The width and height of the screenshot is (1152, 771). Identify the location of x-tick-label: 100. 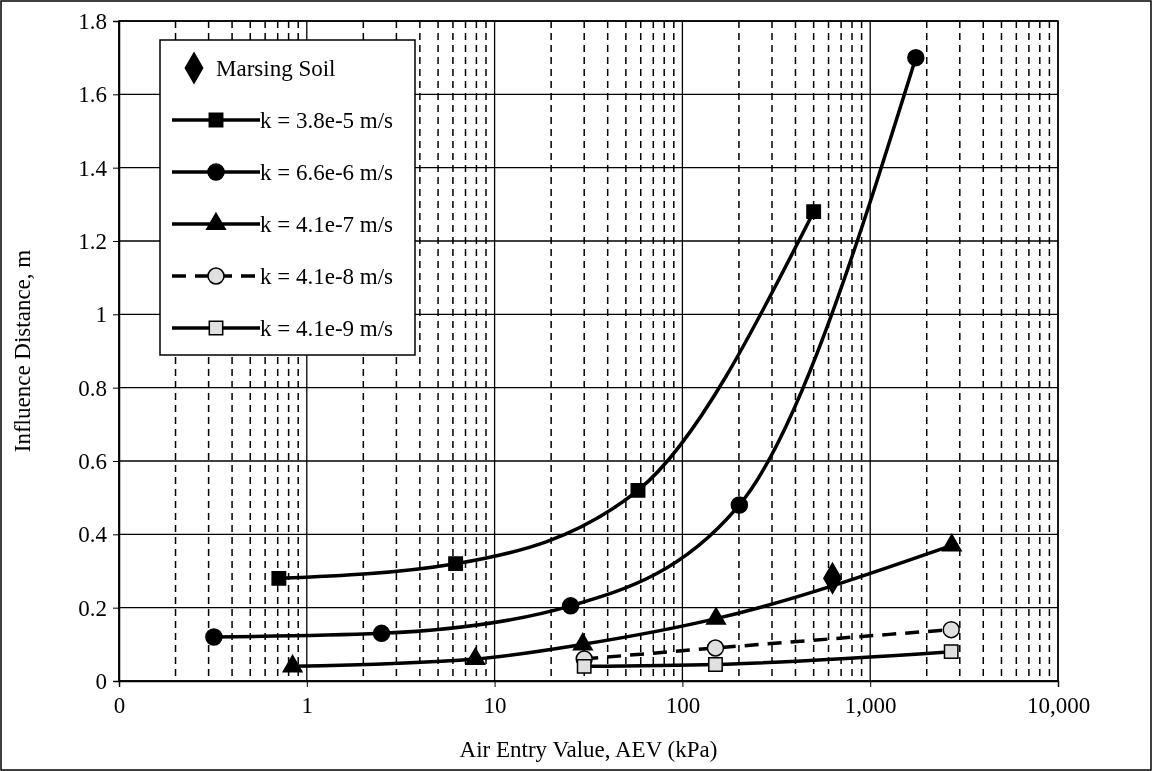
(683, 706).